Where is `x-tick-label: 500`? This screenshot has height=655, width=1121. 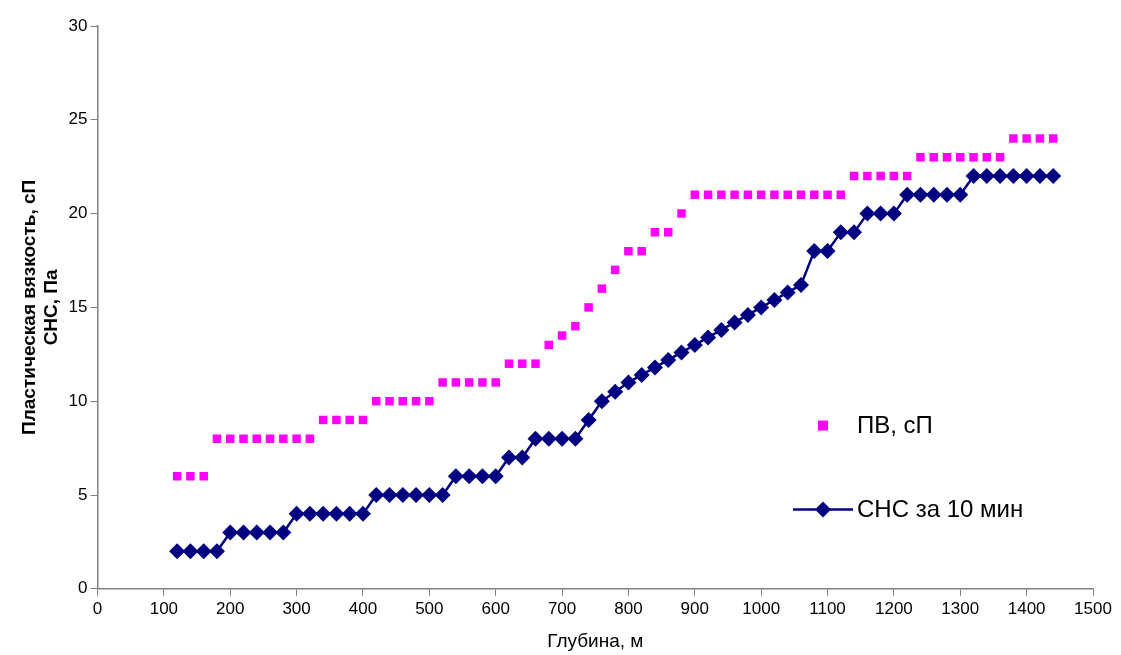
x-tick-label: 500 is located at coordinates (429, 608).